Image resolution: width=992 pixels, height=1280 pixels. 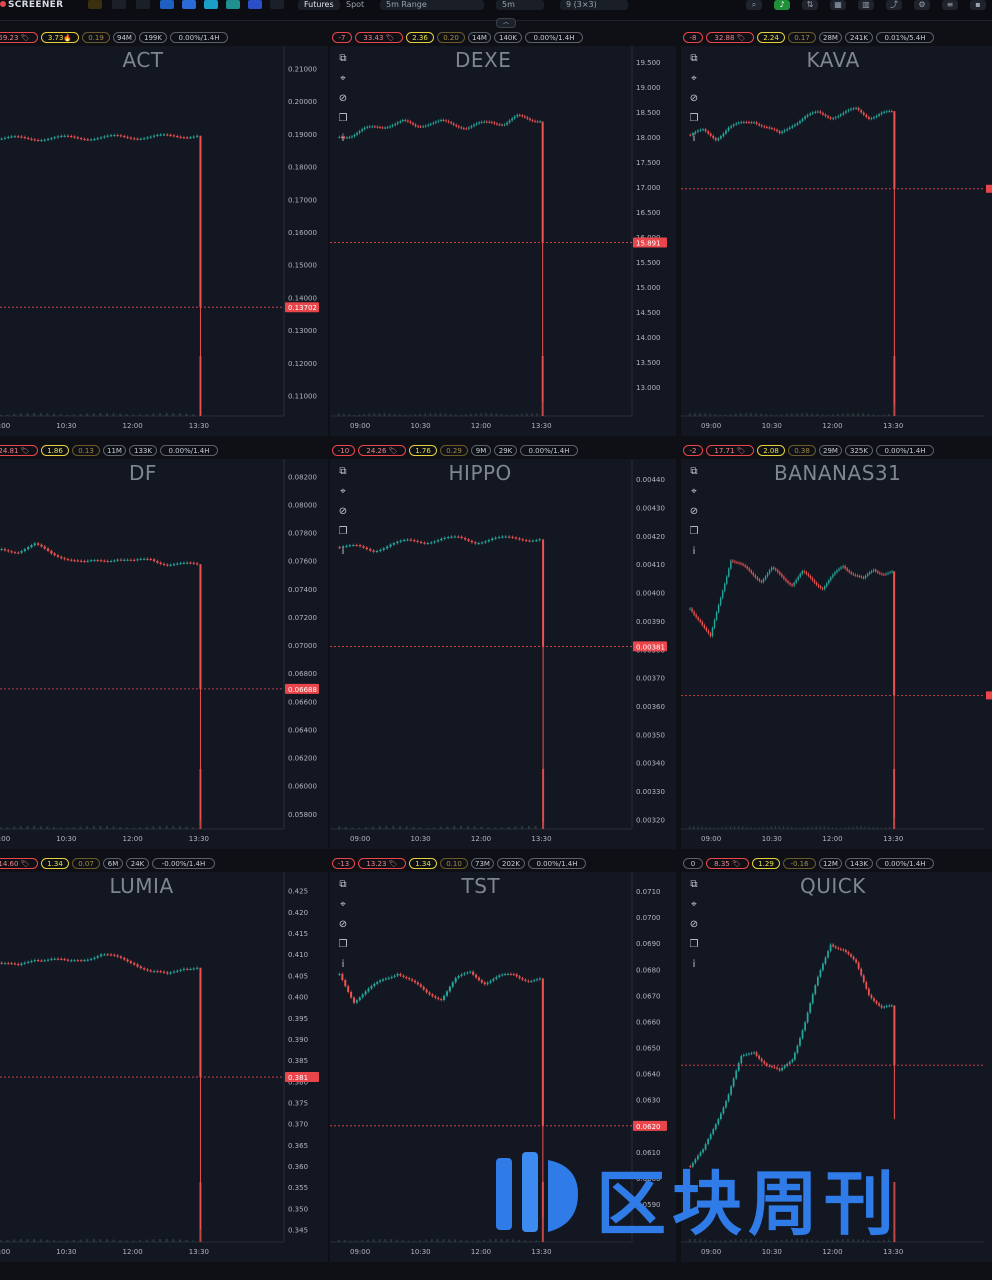 I want to click on trend-icon: ⤴, so click(x=894, y=5).